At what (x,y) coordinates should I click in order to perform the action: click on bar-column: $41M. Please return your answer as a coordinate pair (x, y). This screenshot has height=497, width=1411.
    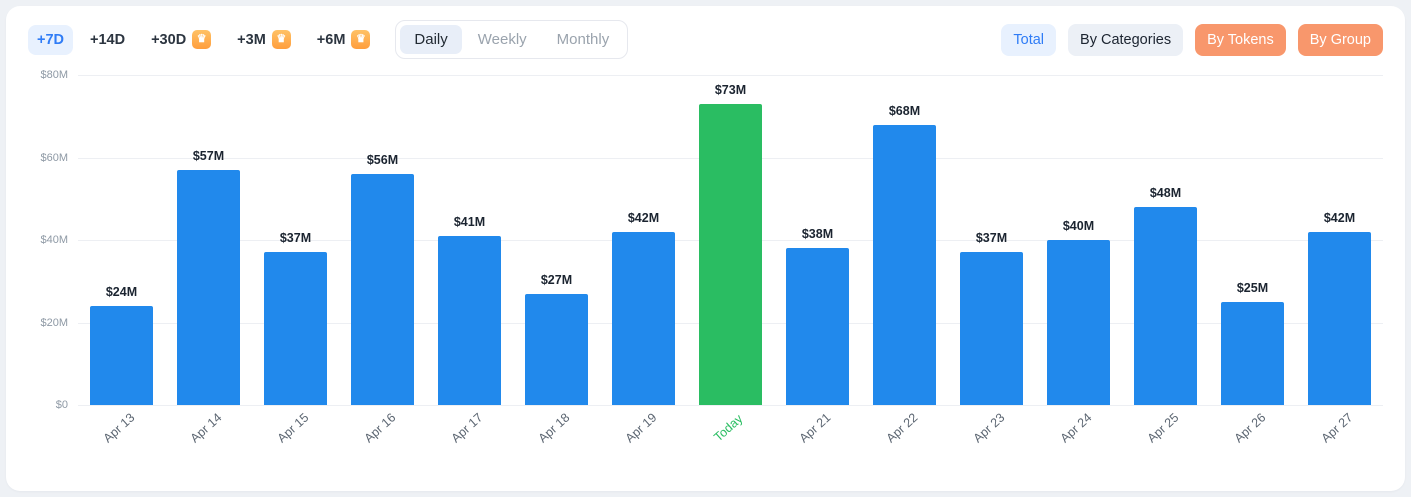
    Looking at the image, I should click on (469, 240).